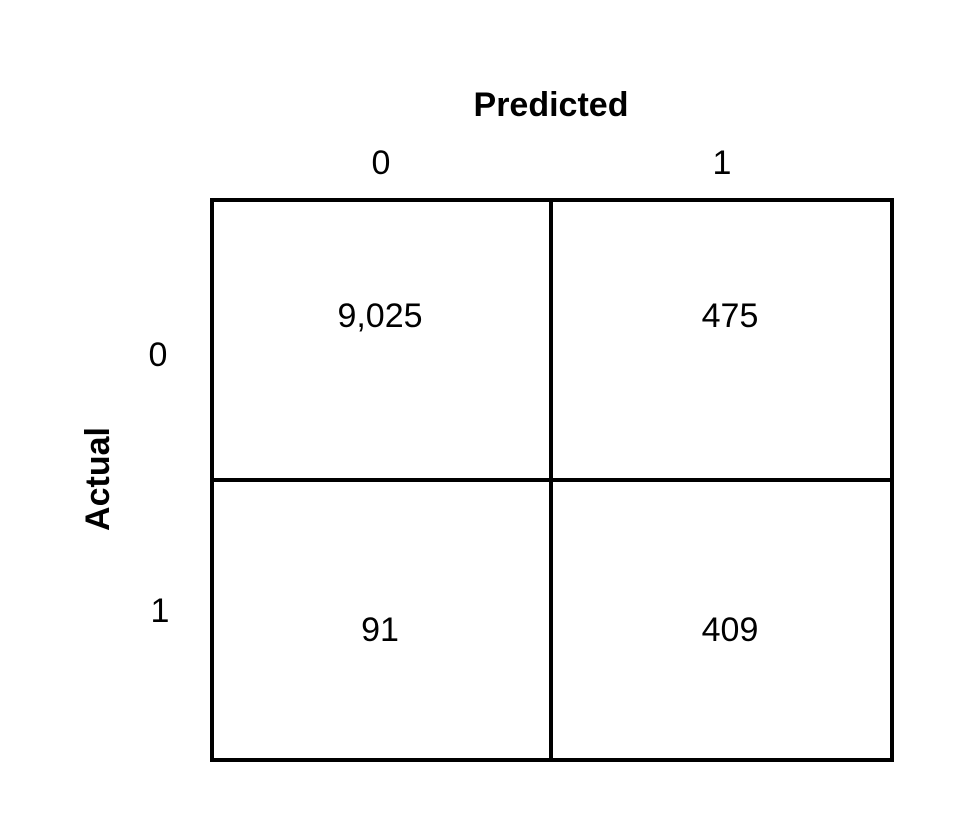 The image size is (954, 832). What do you see at coordinates (160, 611) in the screenshot?
I see `row-label-1: 1` at bounding box center [160, 611].